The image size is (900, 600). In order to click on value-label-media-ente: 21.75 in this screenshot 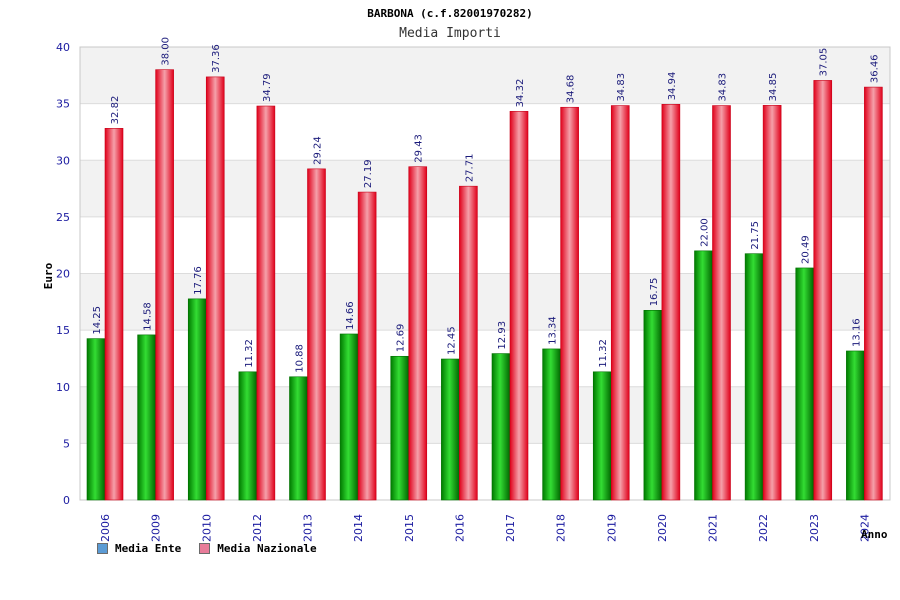, I will do `click(755, 235)`.